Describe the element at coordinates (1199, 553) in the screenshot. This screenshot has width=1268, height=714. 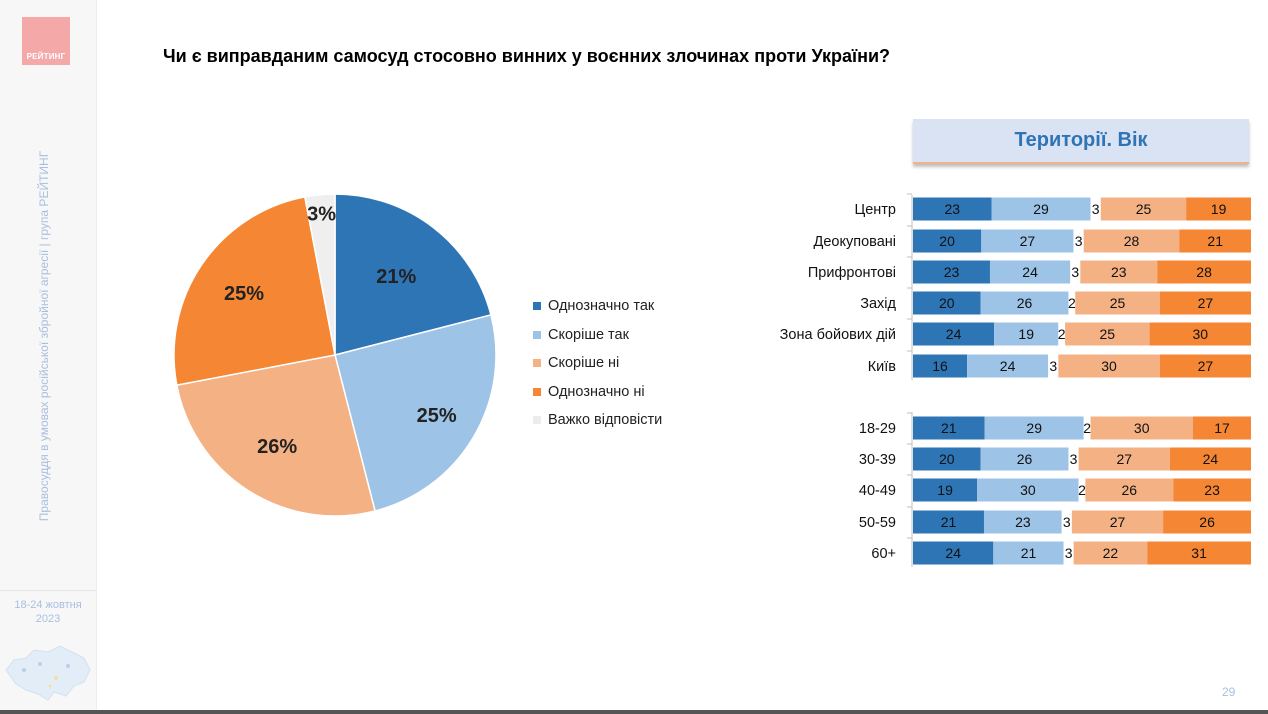
I see `bar-value-label: 31` at that location.